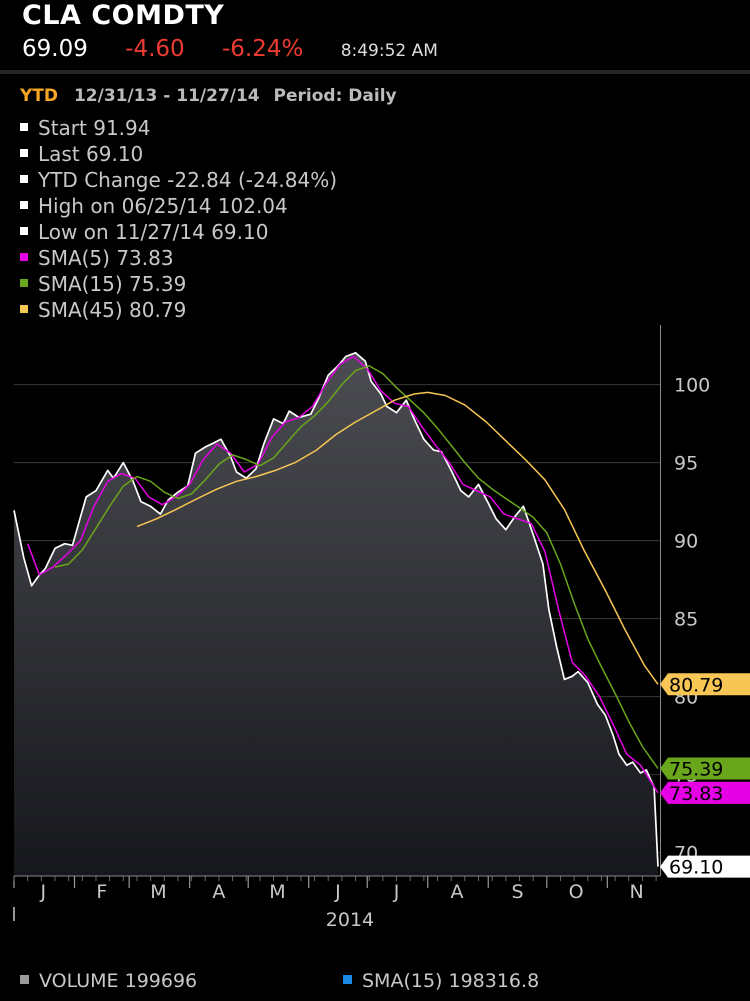  Describe the element at coordinates (94, 128) in the screenshot. I see `legend-label: Start 91.94` at that location.